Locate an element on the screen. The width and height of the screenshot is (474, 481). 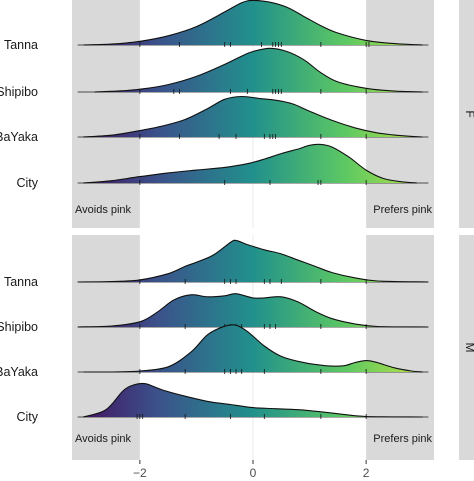
x-tick-label: −2 is located at coordinates (140, 473).